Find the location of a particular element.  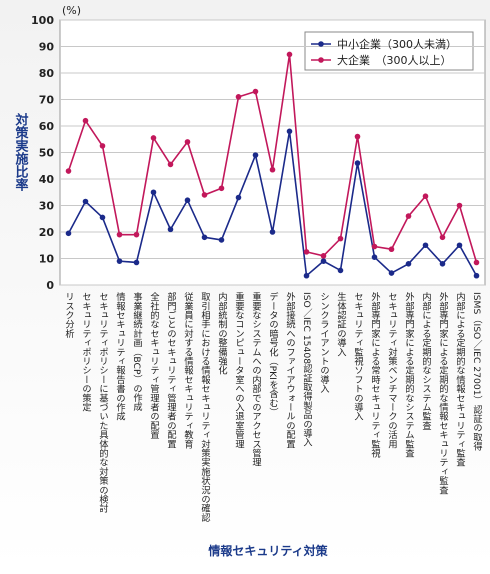

y-tick-label: 10 is located at coordinates (47, 259).